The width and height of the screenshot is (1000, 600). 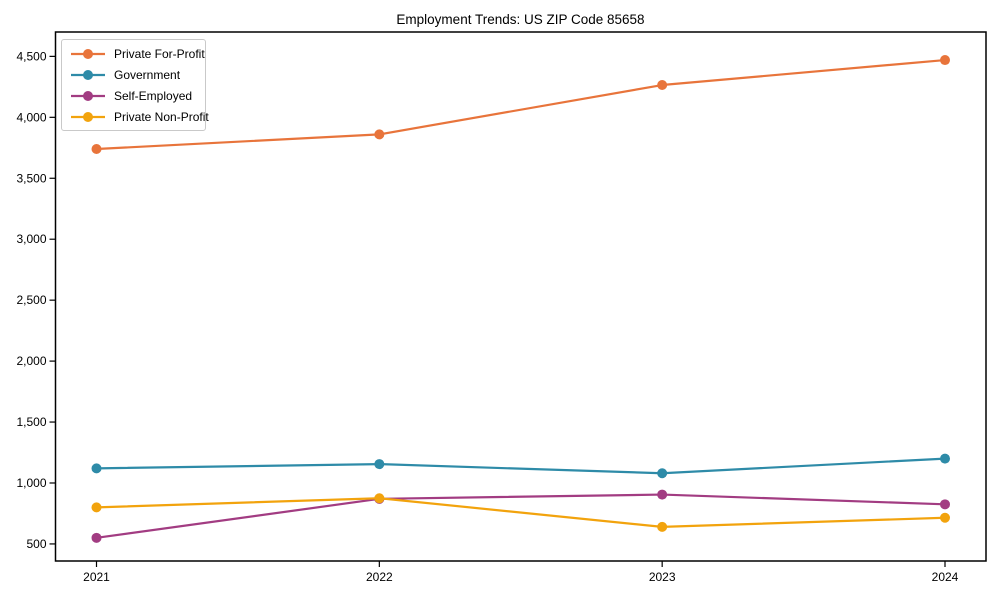 What do you see at coordinates (31, 178) in the screenshot?
I see `y-tick-label: 3,500` at bounding box center [31, 178].